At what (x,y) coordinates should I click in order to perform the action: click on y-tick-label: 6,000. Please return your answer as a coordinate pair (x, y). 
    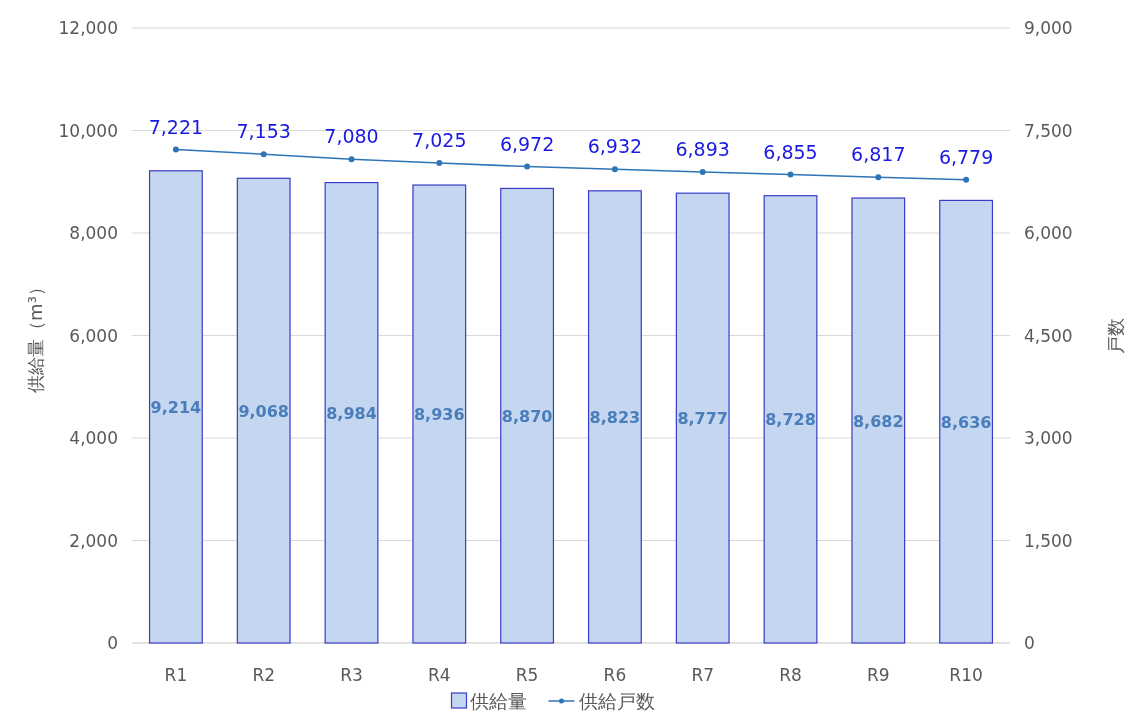
    Looking at the image, I should click on (93, 335).